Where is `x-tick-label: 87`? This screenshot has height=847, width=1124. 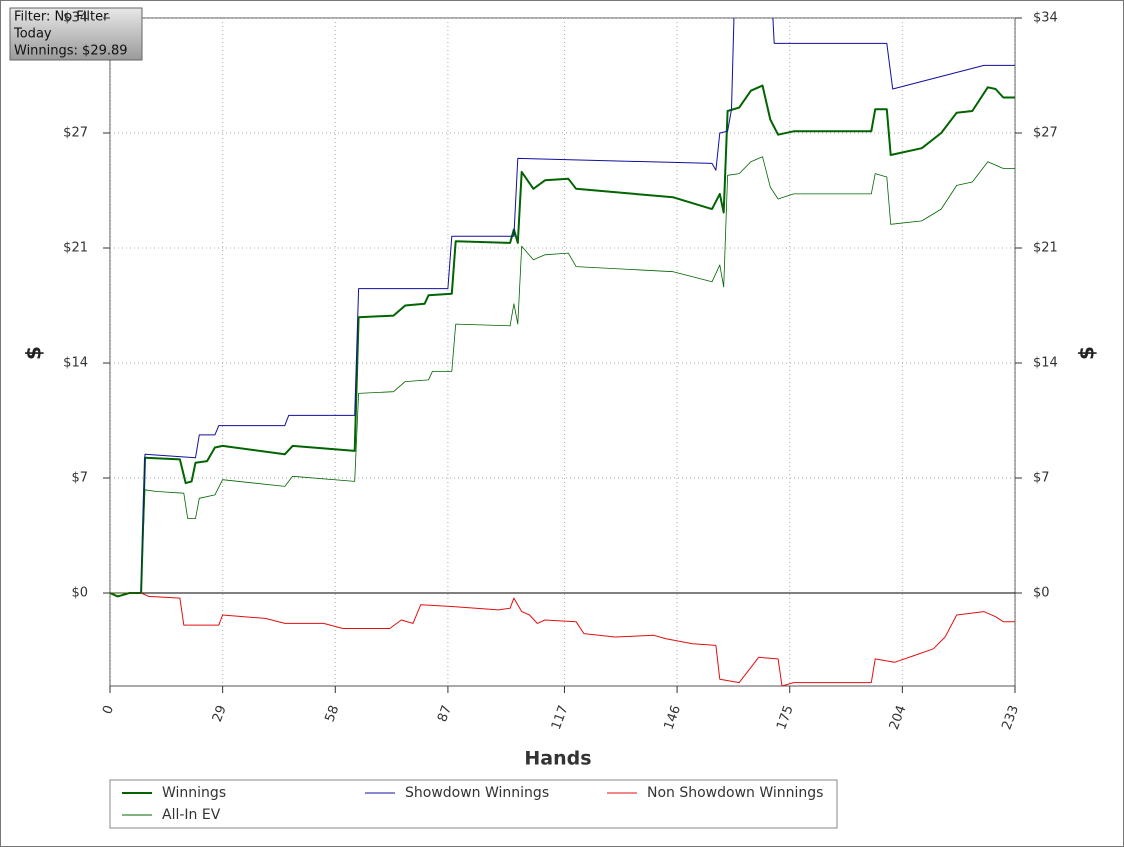
x-tick-label: 87 is located at coordinates (445, 713).